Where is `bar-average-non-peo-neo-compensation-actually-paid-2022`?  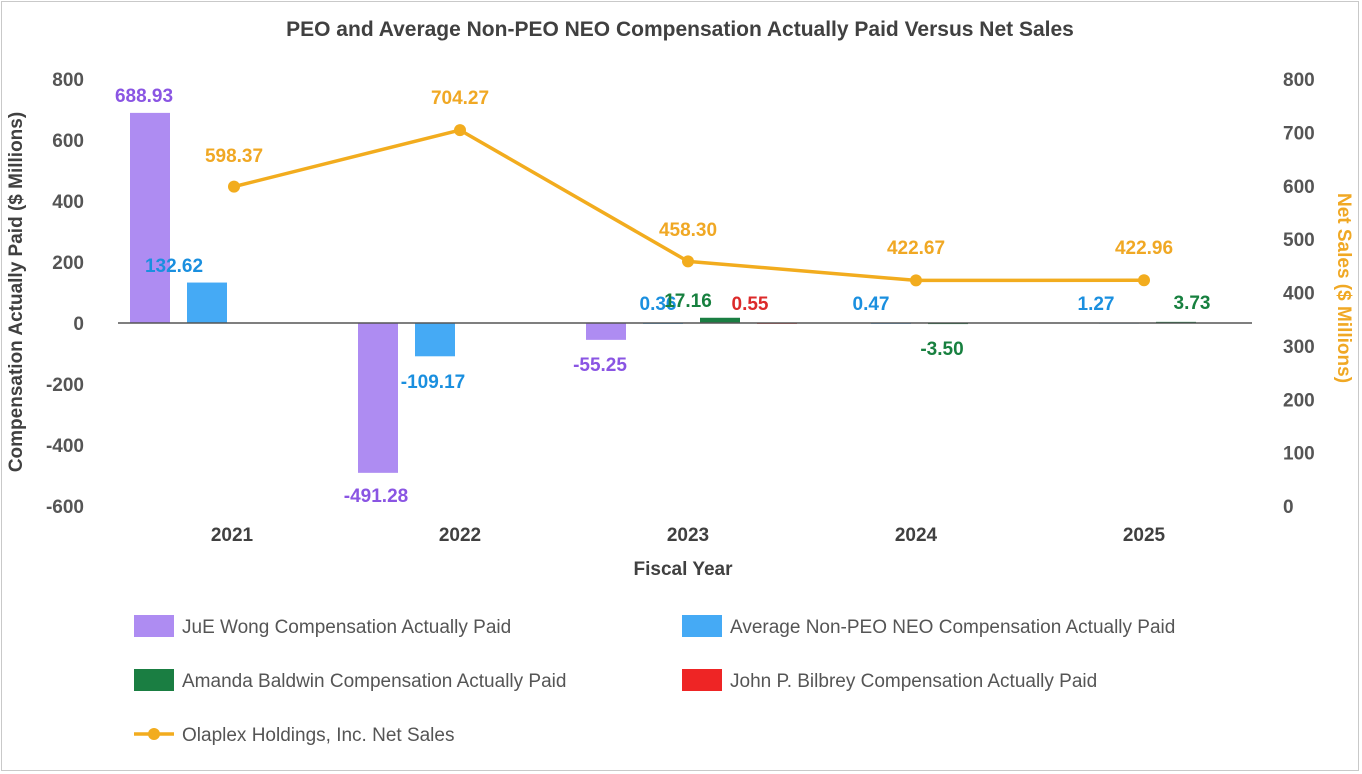
bar-average-non-peo-neo-compensation-actually-paid-2022 is located at coordinates (435, 340).